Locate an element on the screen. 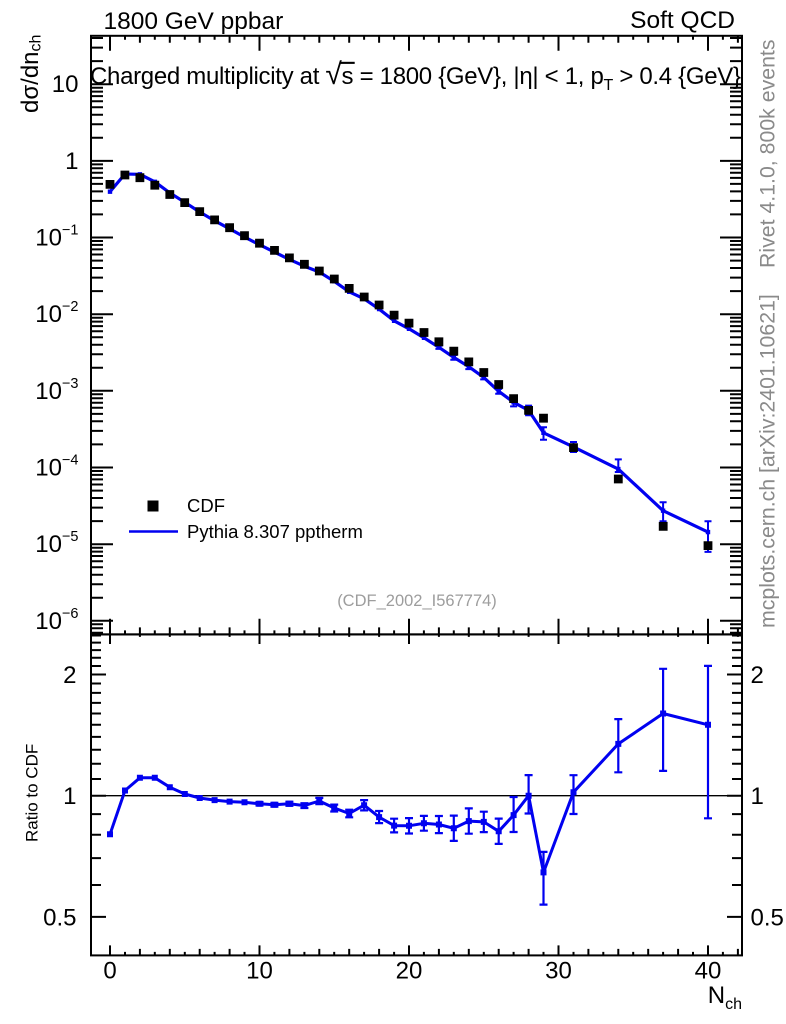  svg-text:mcplots.cern.ch [arXiv:2401.10: mcplots.cern.ch [arXiv:2401.10621] is located at coordinates (768, 461).